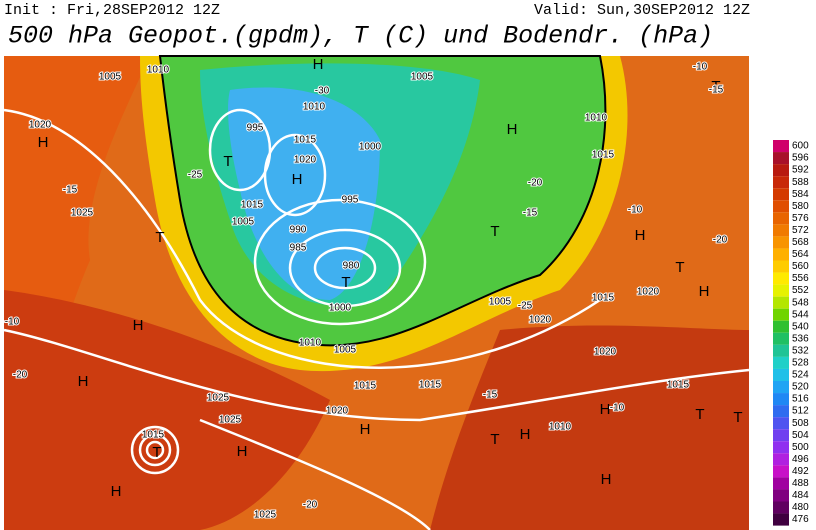 The height and width of the screenshot is (530, 816). I want to click on contour-label: 990, so click(298, 230).